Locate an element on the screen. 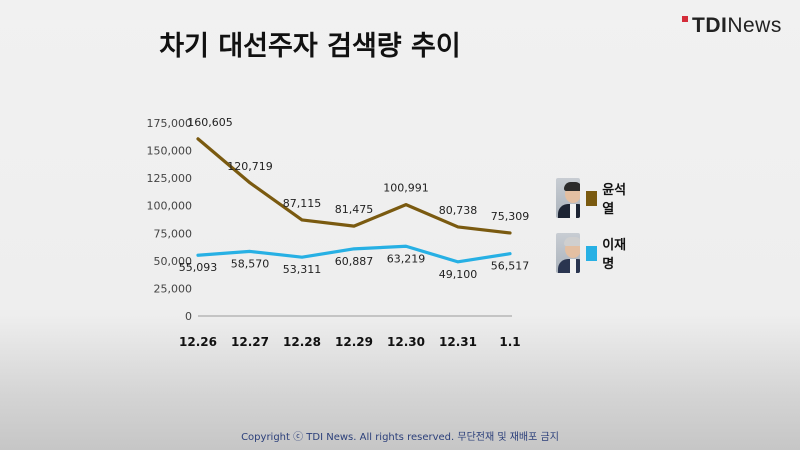  data-label: 63,219 is located at coordinates (406, 258).